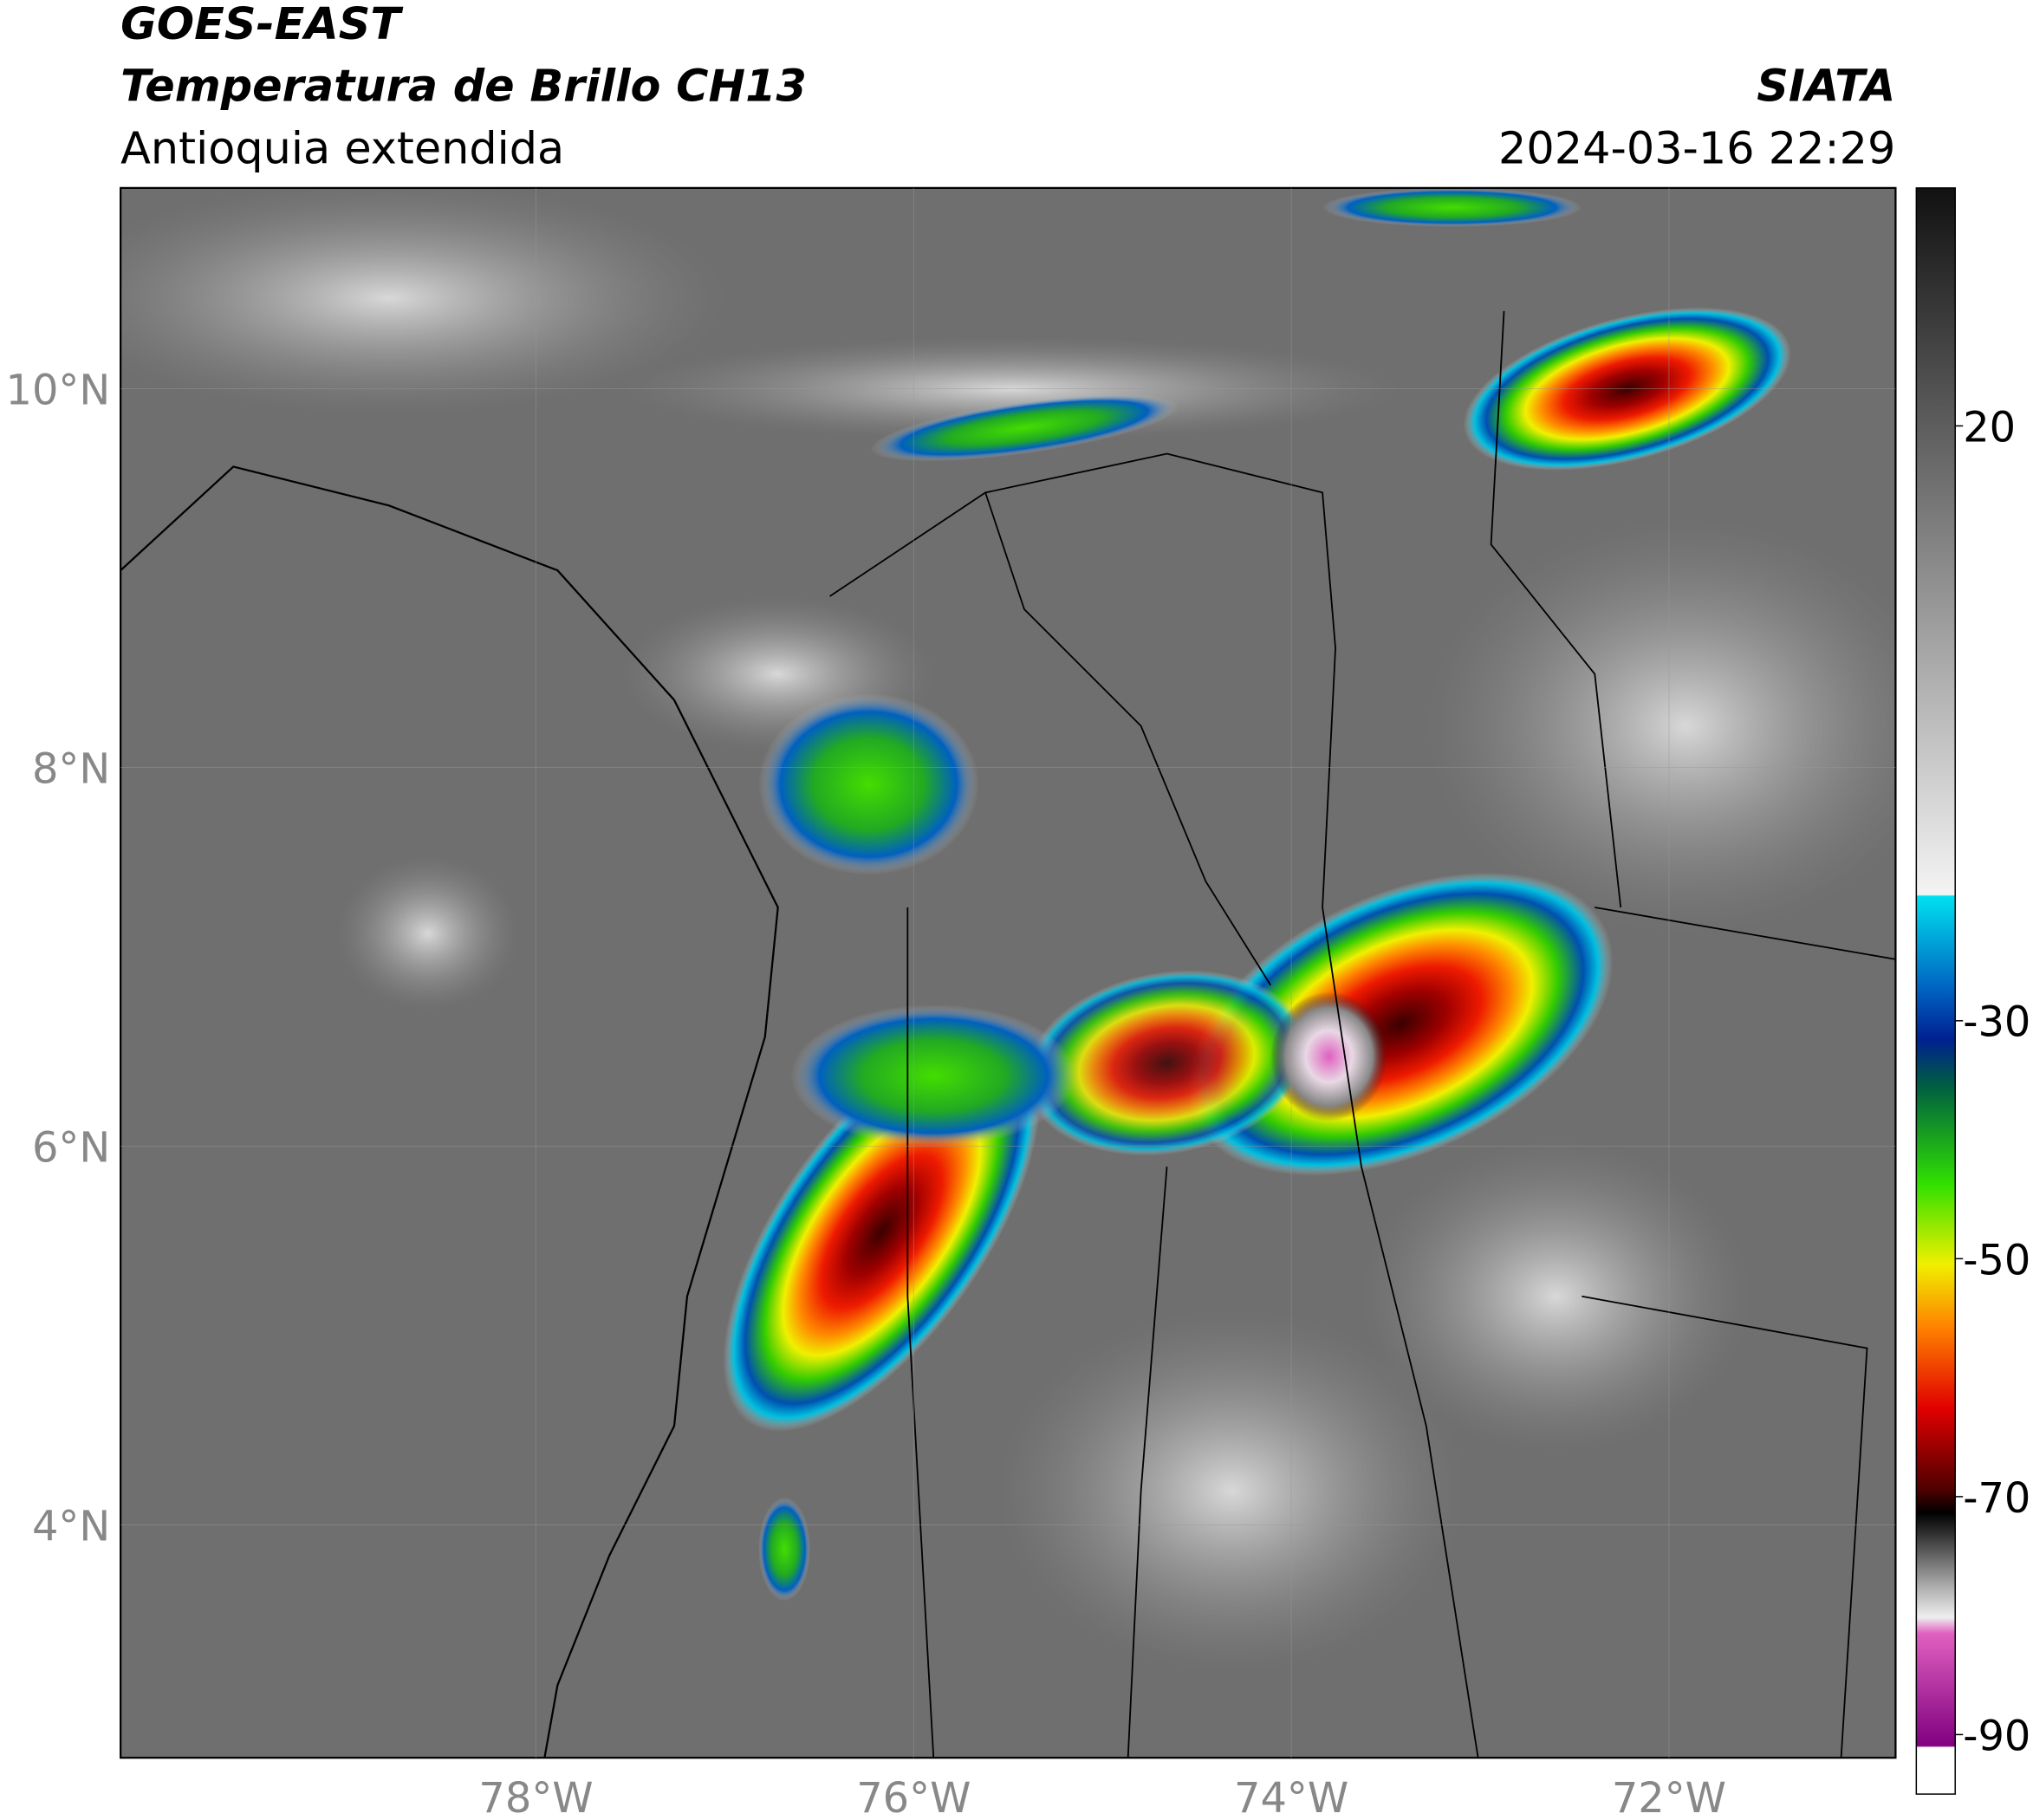  Describe the element at coordinates (1669, 1797) in the screenshot. I see `x-tick-label: 72°W` at that location.